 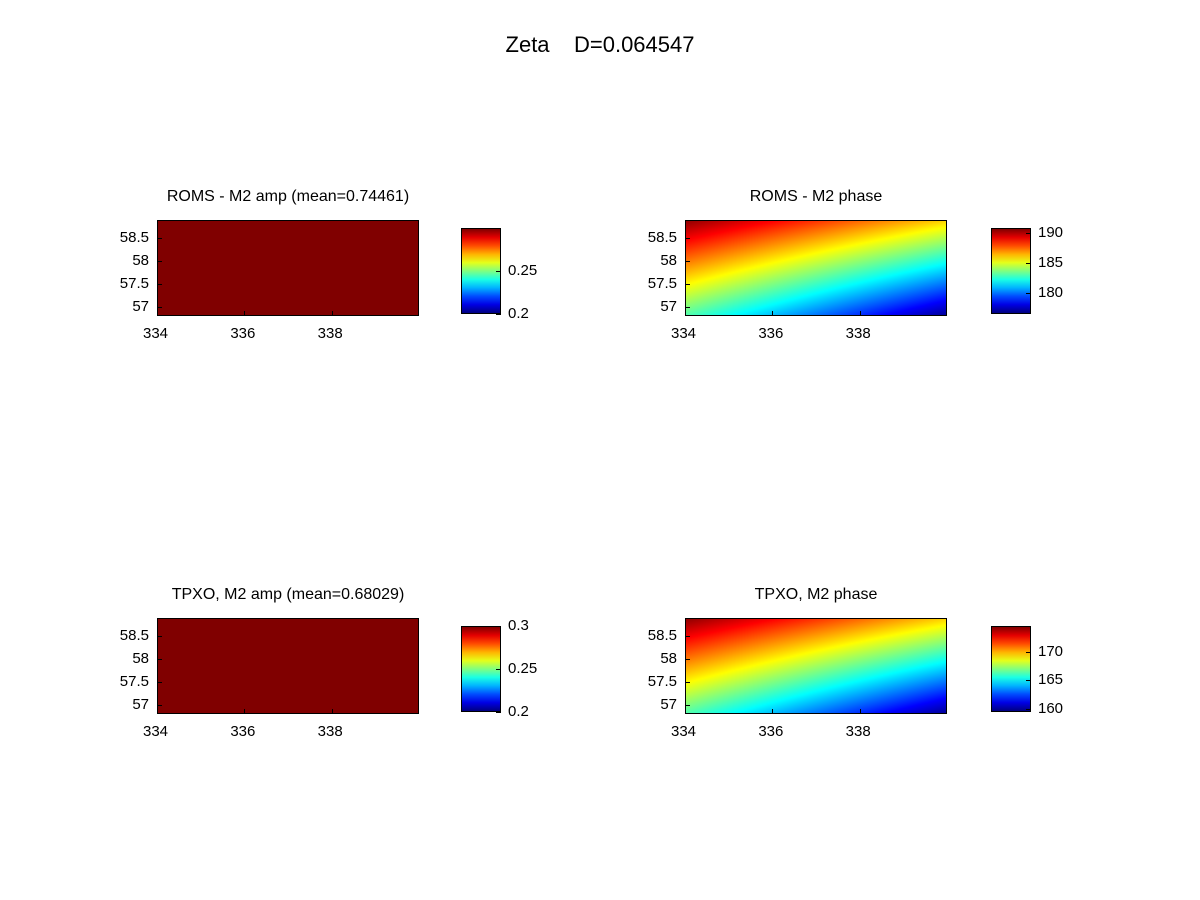 What do you see at coordinates (1051, 709) in the screenshot?
I see `colorbar-tick-label: 160` at bounding box center [1051, 709].